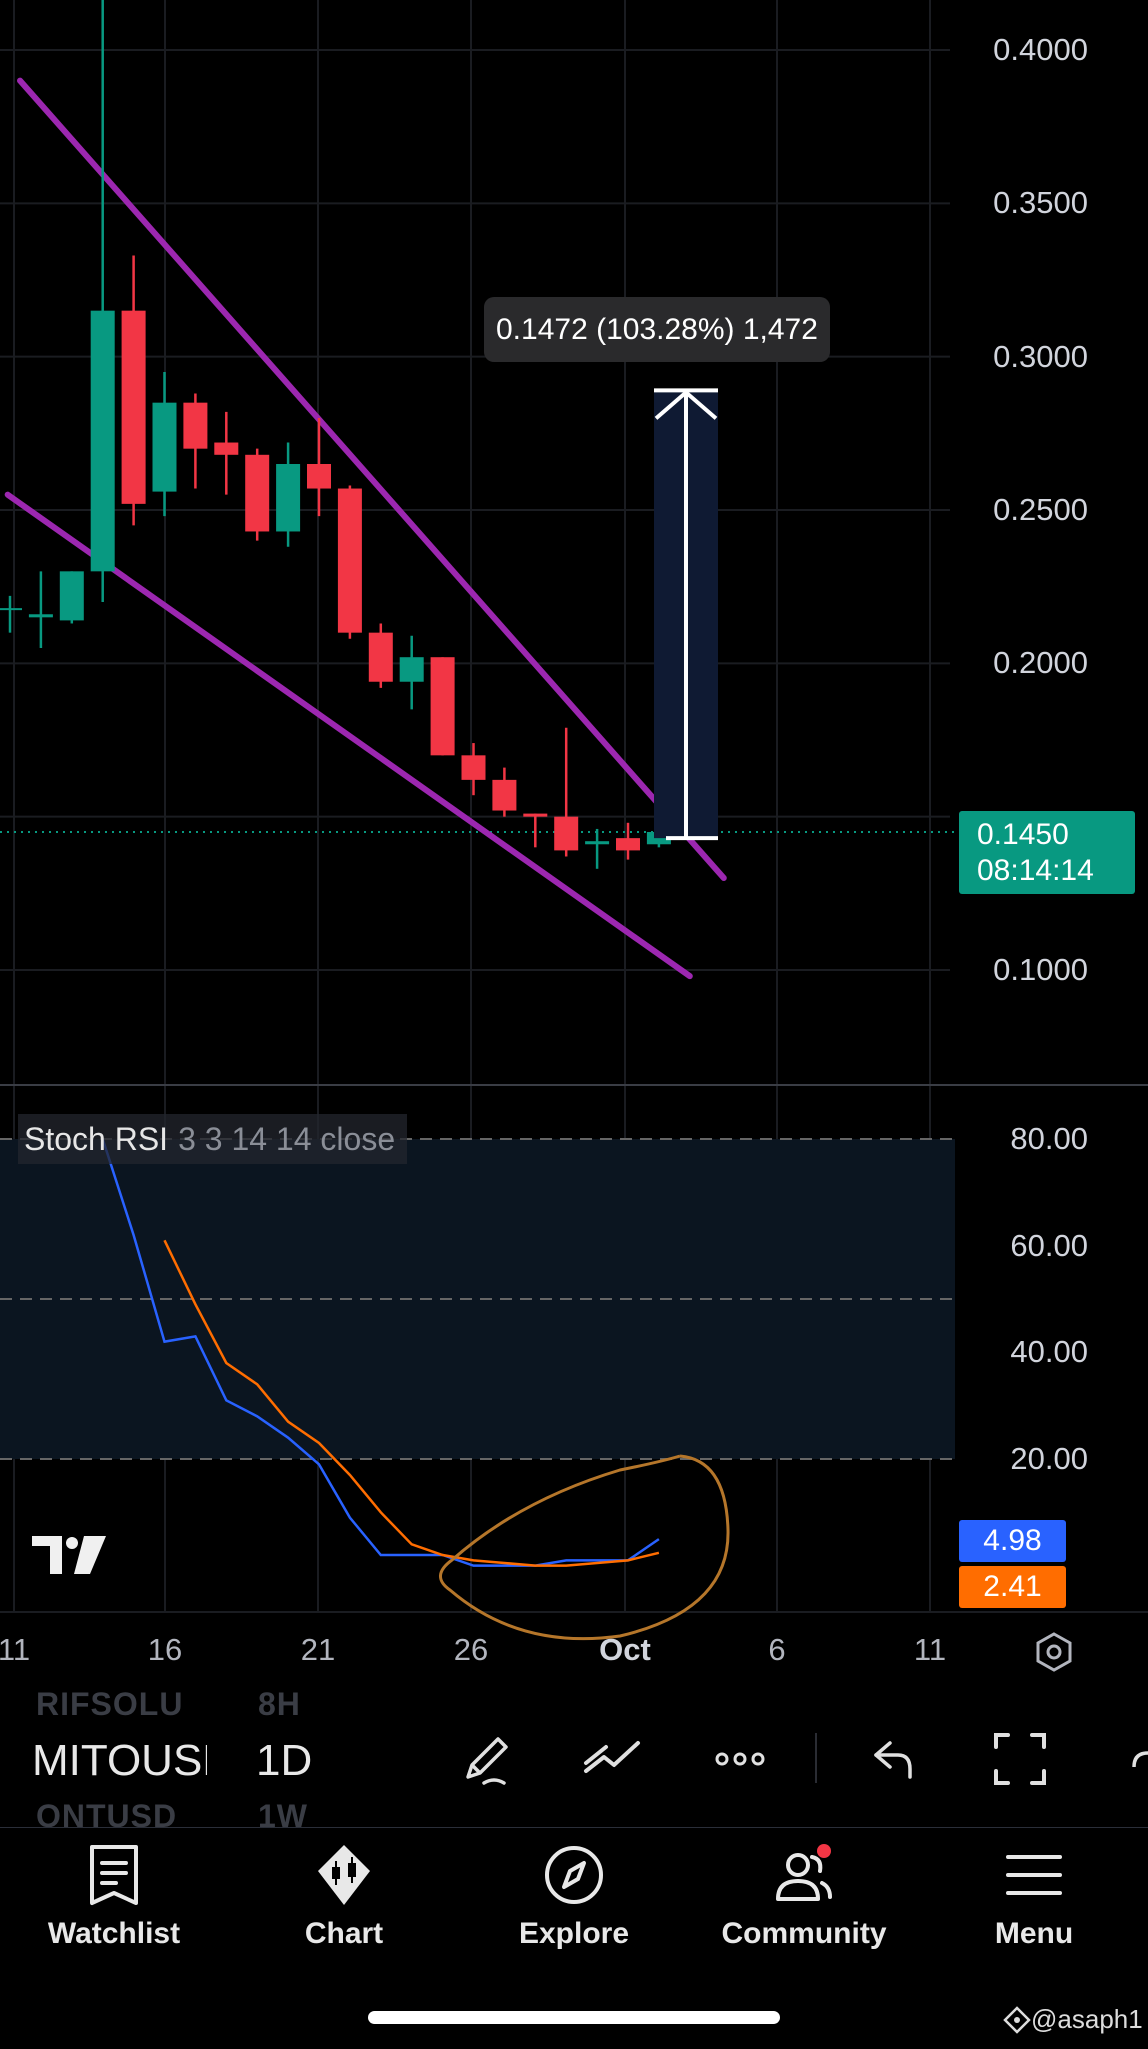 This screenshot has width=1148, height=2049. I want to click on undo-icon, so click(892, 1759).